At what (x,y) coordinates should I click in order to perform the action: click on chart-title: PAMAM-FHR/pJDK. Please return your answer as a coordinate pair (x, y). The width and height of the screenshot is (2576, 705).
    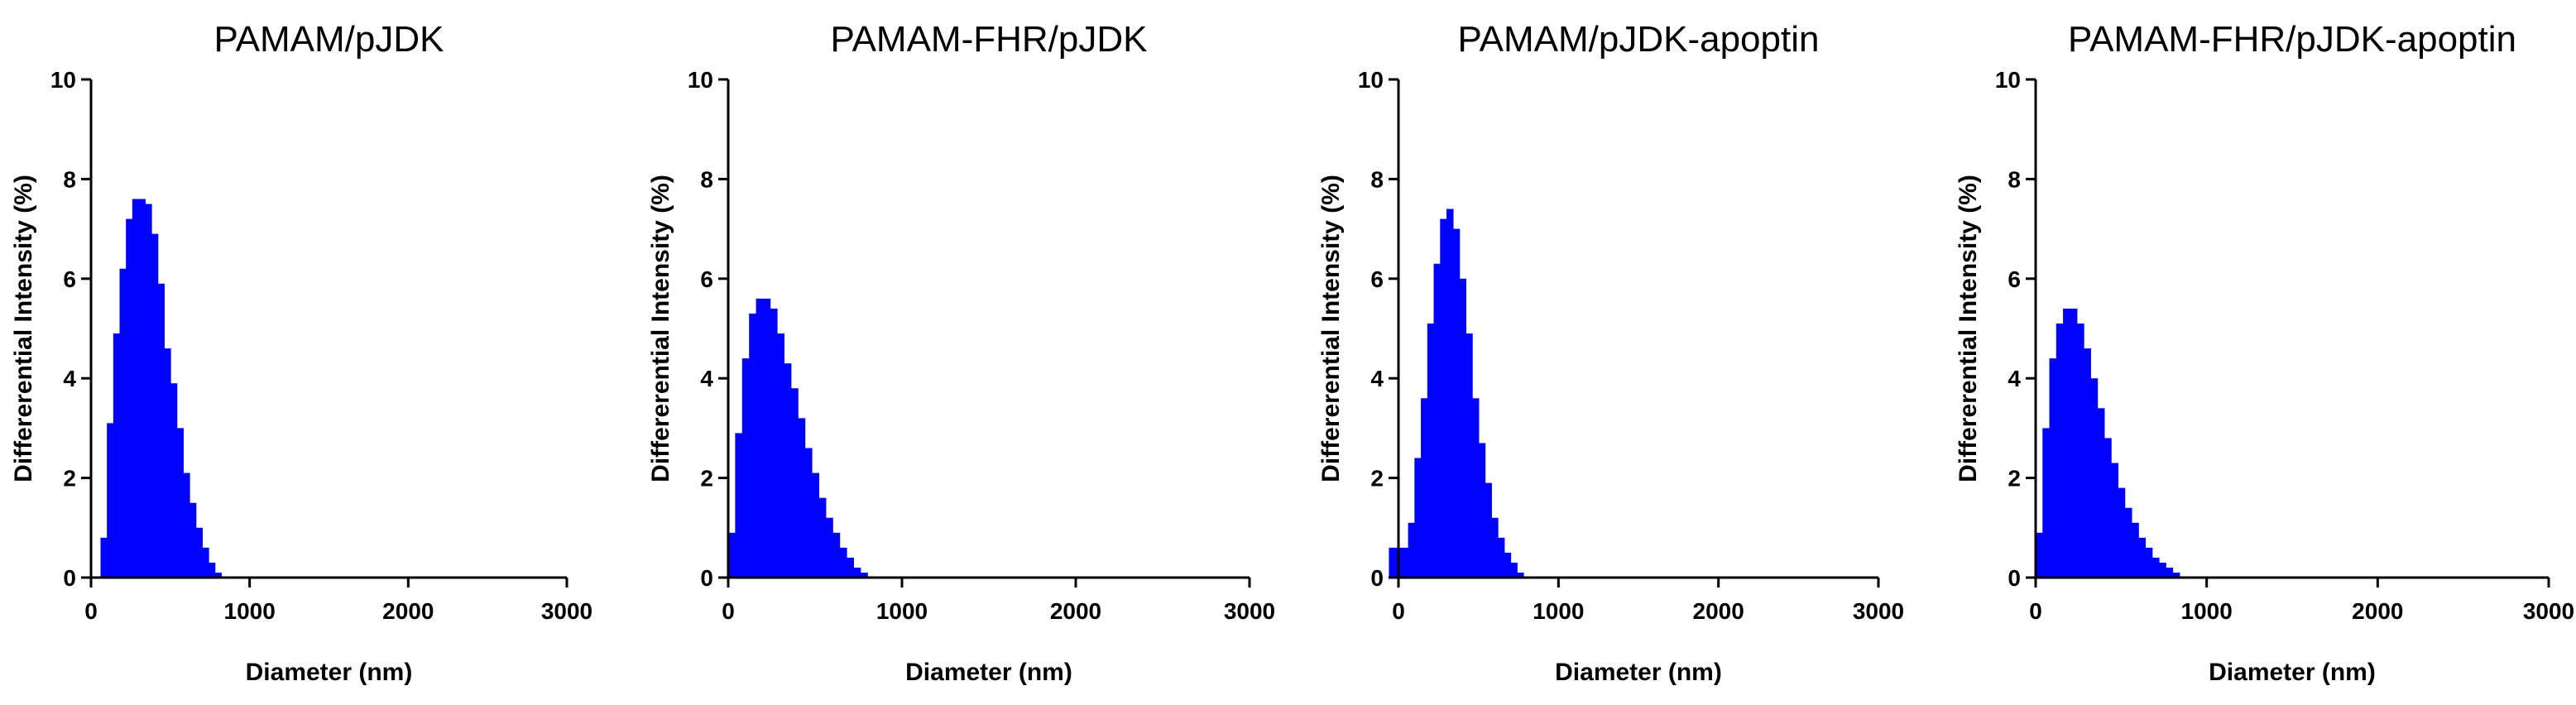
    Looking at the image, I should click on (990, 39).